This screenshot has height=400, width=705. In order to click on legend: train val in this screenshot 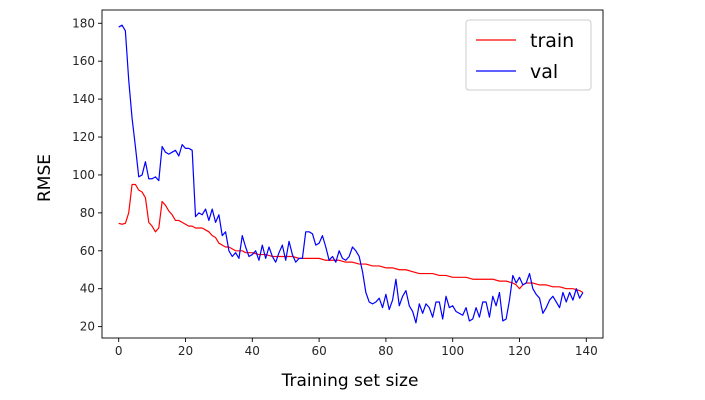, I will do `click(528, 55)`.